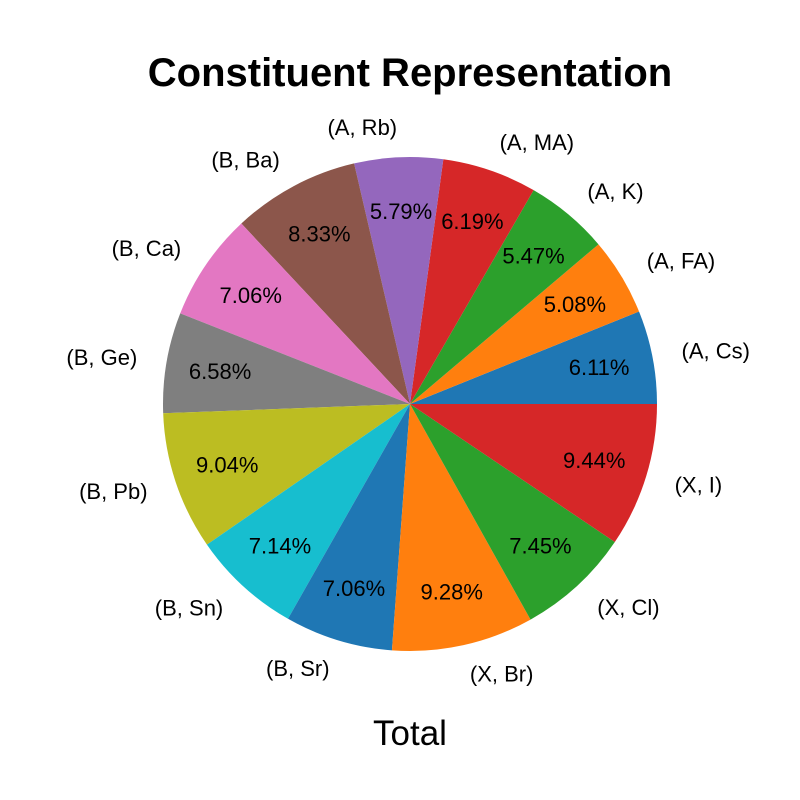 This screenshot has height=800, width=800. I want to click on slice-percent-label: 7.14%, so click(280, 546).